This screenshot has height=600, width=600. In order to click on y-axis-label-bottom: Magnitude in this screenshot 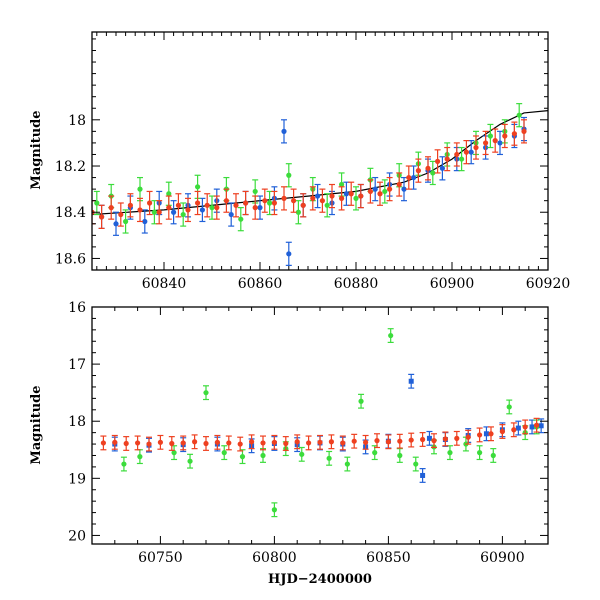, I will do `click(36, 424)`.